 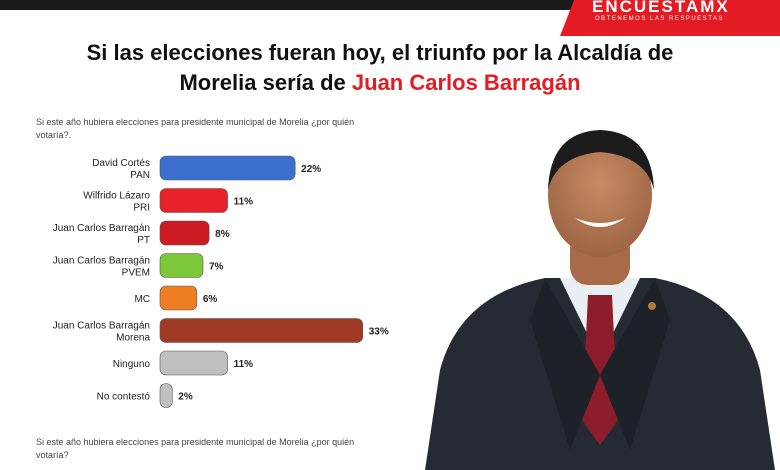 What do you see at coordinates (265, 82) in the screenshot?
I see `title-line-2-prefix: Morelia sería de` at bounding box center [265, 82].